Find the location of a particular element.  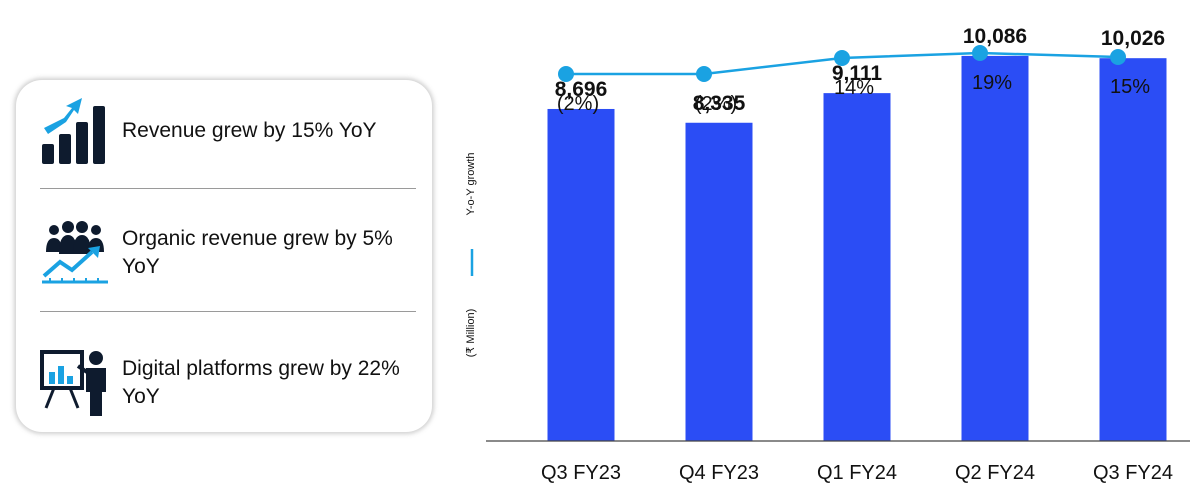

highlight-organic-text: Organic revenue grew by 5% YoY is located at coordinates (257, 252).